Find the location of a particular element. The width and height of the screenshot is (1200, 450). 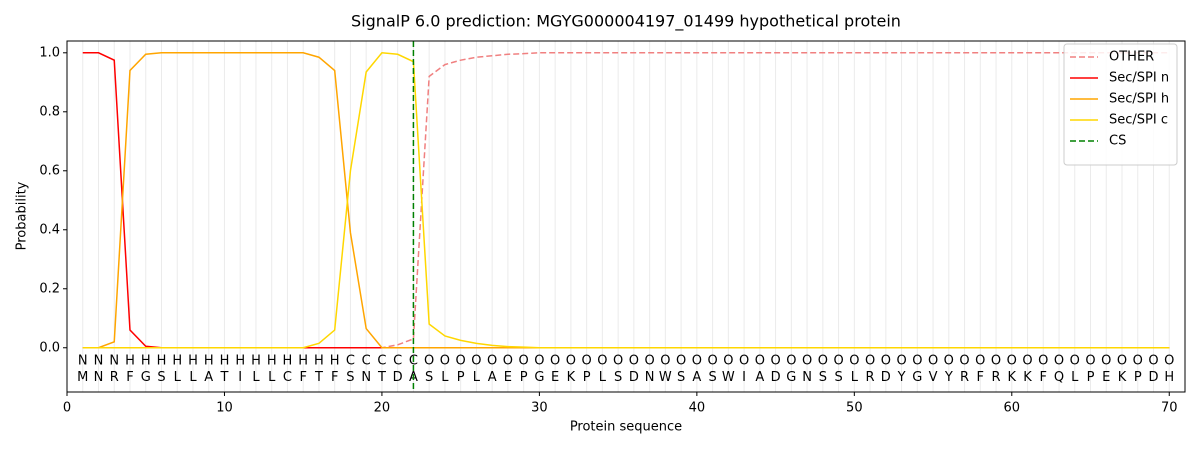

y-tick-label: 0.8 is located at coordinates (49, 111).